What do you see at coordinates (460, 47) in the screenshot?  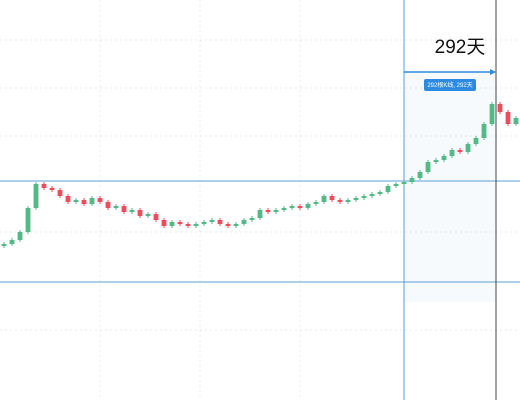 I see `annotation: 292天` at bounding box center [460, 47].